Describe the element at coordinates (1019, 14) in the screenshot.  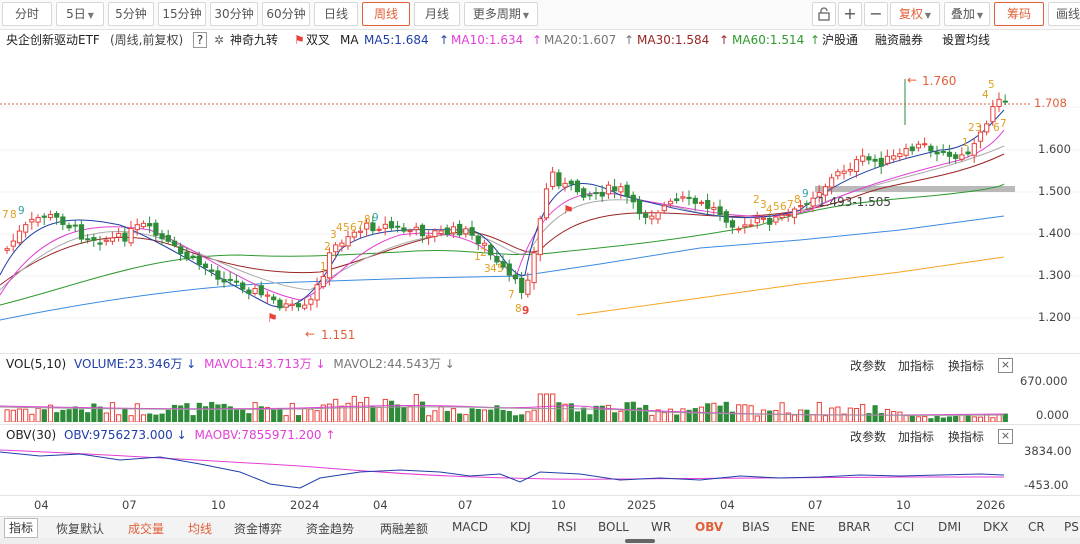
I see `chips-button: 筹码` at that location.